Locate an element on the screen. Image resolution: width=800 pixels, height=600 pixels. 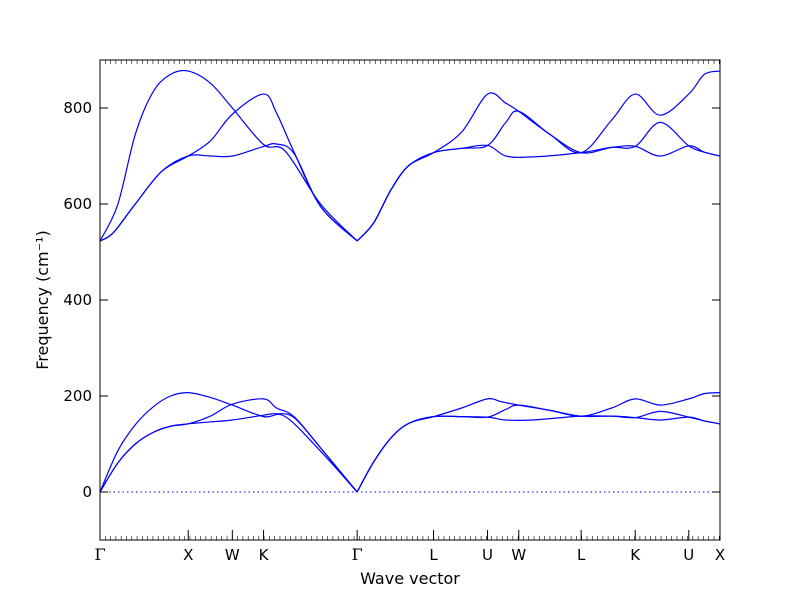
y-tick-label: 400 is located at coordinates (77, 300).